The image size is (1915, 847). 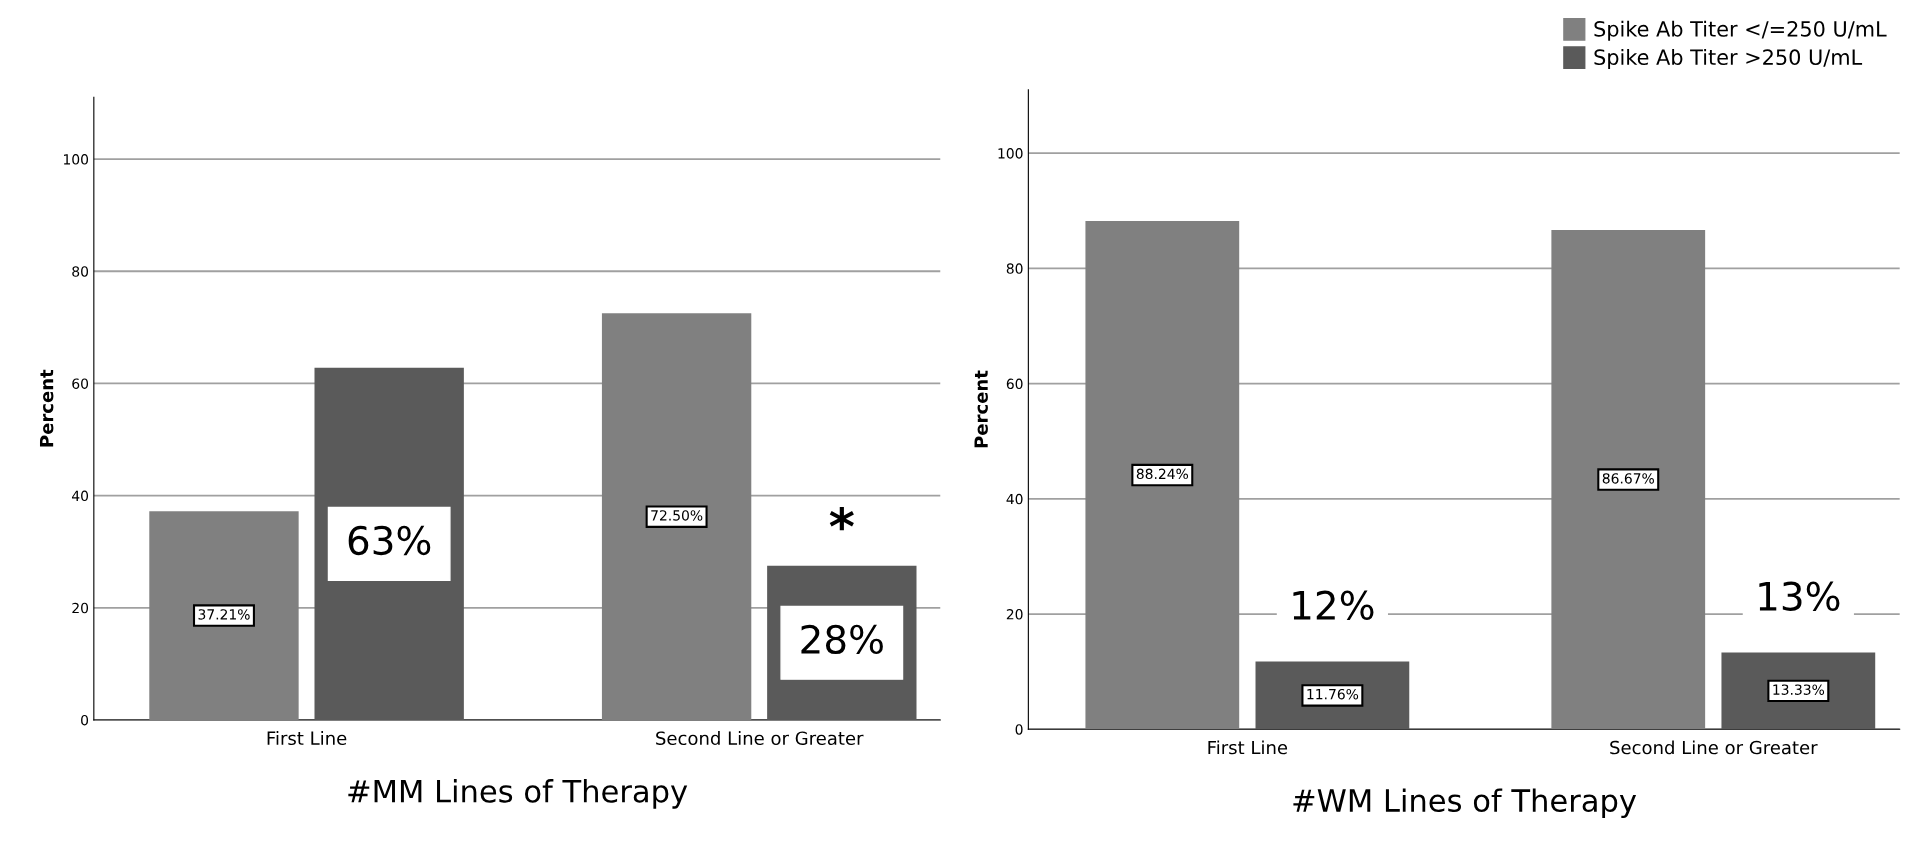 I want to click on data-label: 37.21%, so click(x=224, y=614).